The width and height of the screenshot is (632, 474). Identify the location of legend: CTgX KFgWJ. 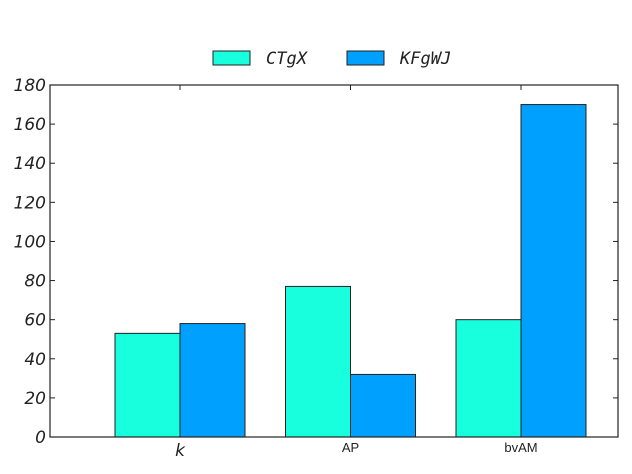
(331, 59).